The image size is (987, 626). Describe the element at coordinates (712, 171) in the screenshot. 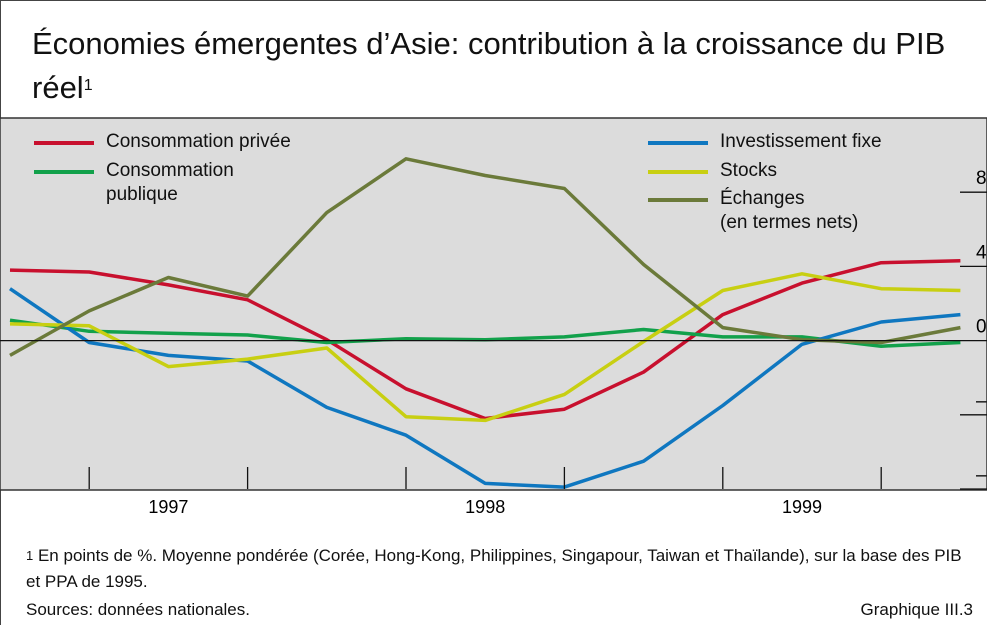

I see `legend-item: Stocks` at that location.